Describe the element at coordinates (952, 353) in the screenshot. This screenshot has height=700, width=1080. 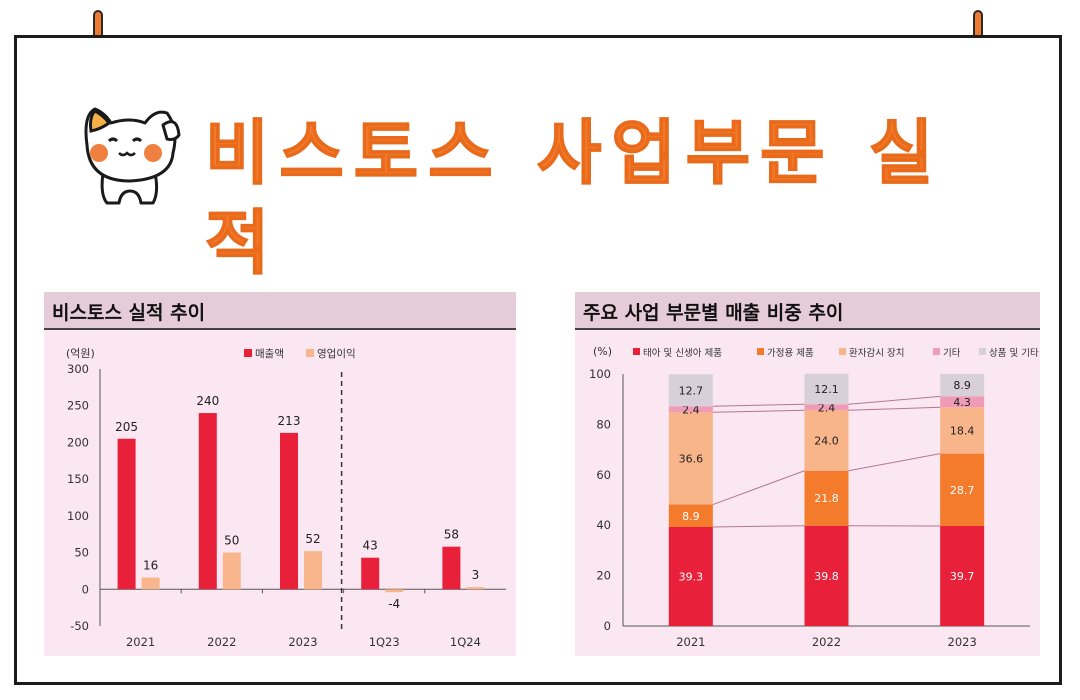
I see `chart2-legend-label: 기타` at that location.